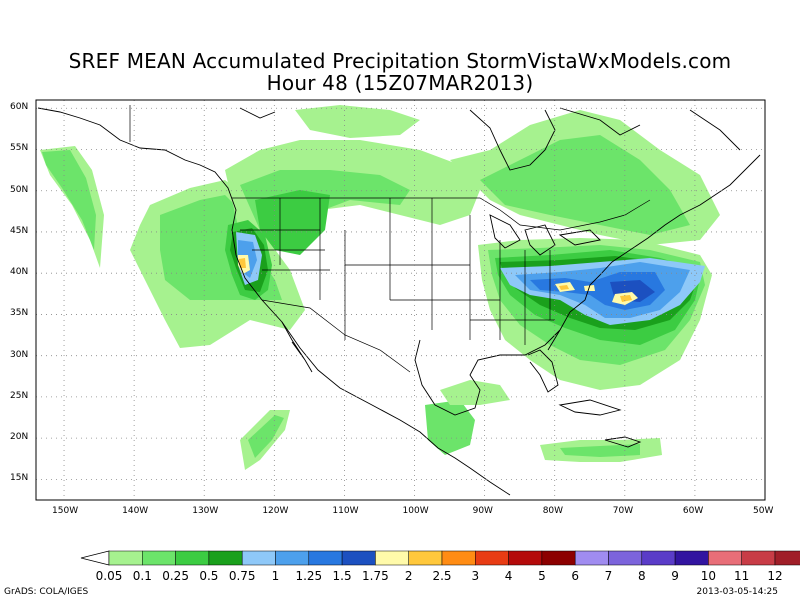  I want to click on colorbar, so click(440, 558).